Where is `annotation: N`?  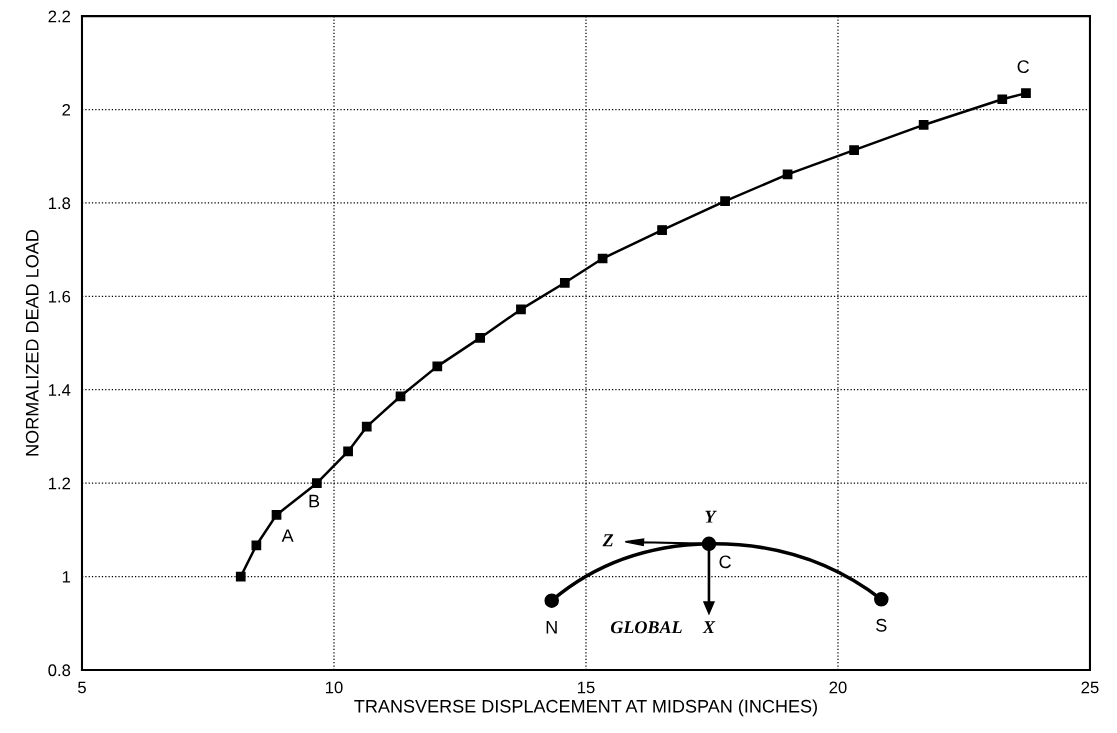
annotation: N is located at coordinates (551, 627).